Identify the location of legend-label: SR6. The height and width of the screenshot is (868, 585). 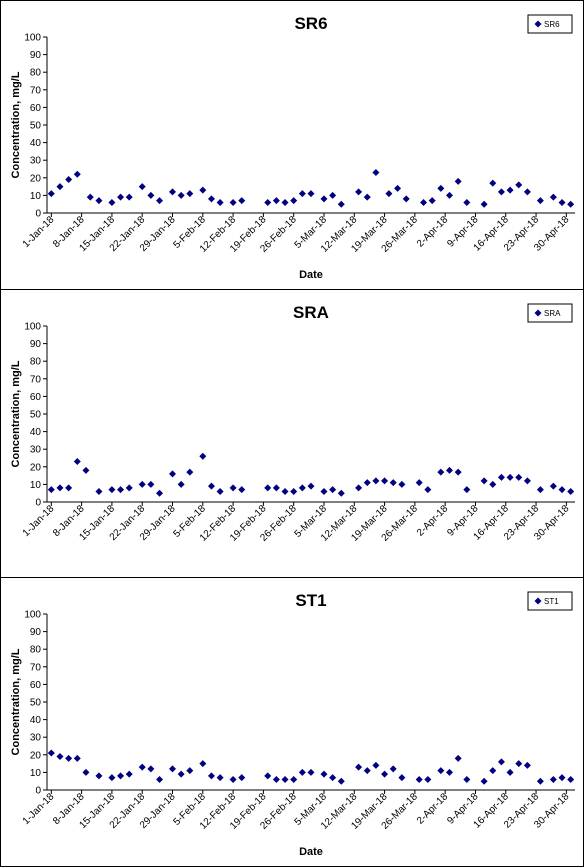
(552, 24).